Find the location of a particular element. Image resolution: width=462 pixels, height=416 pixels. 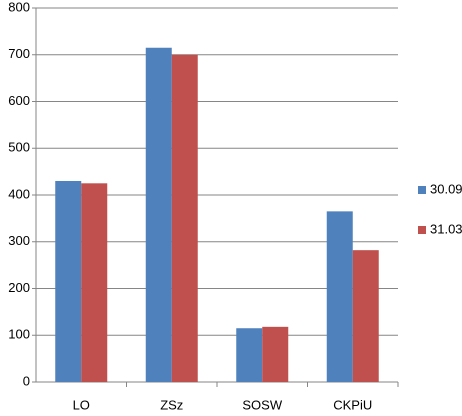

legend-label: 31.03 is located at coordinates (446, 228).